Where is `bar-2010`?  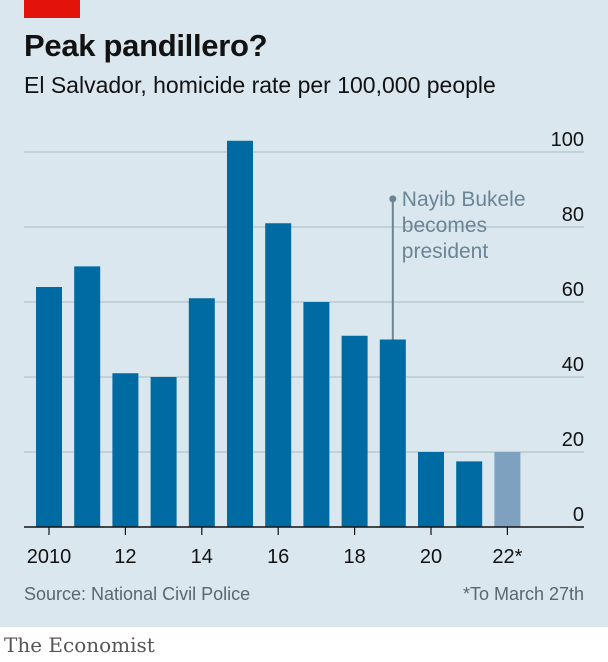 bar-2010 is located at coordinates (49, 407).